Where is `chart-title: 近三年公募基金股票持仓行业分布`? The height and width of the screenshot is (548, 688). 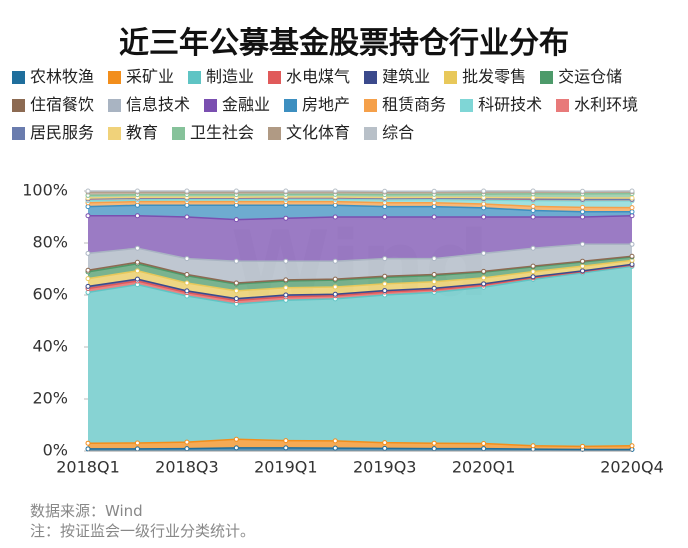
chart-title: 近三年公募基金股票持仓行业分布 is located at coordinates (344, 43).